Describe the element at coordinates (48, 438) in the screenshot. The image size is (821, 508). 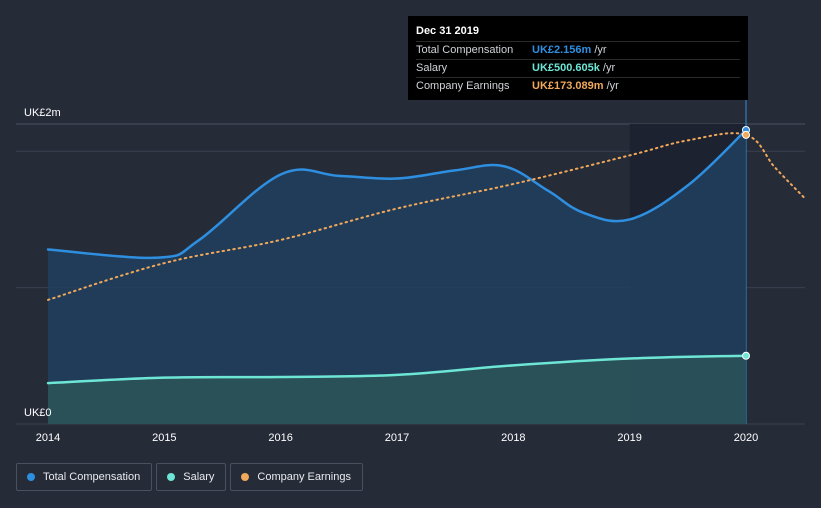
I see `x-tick-label: 2014` at that location.